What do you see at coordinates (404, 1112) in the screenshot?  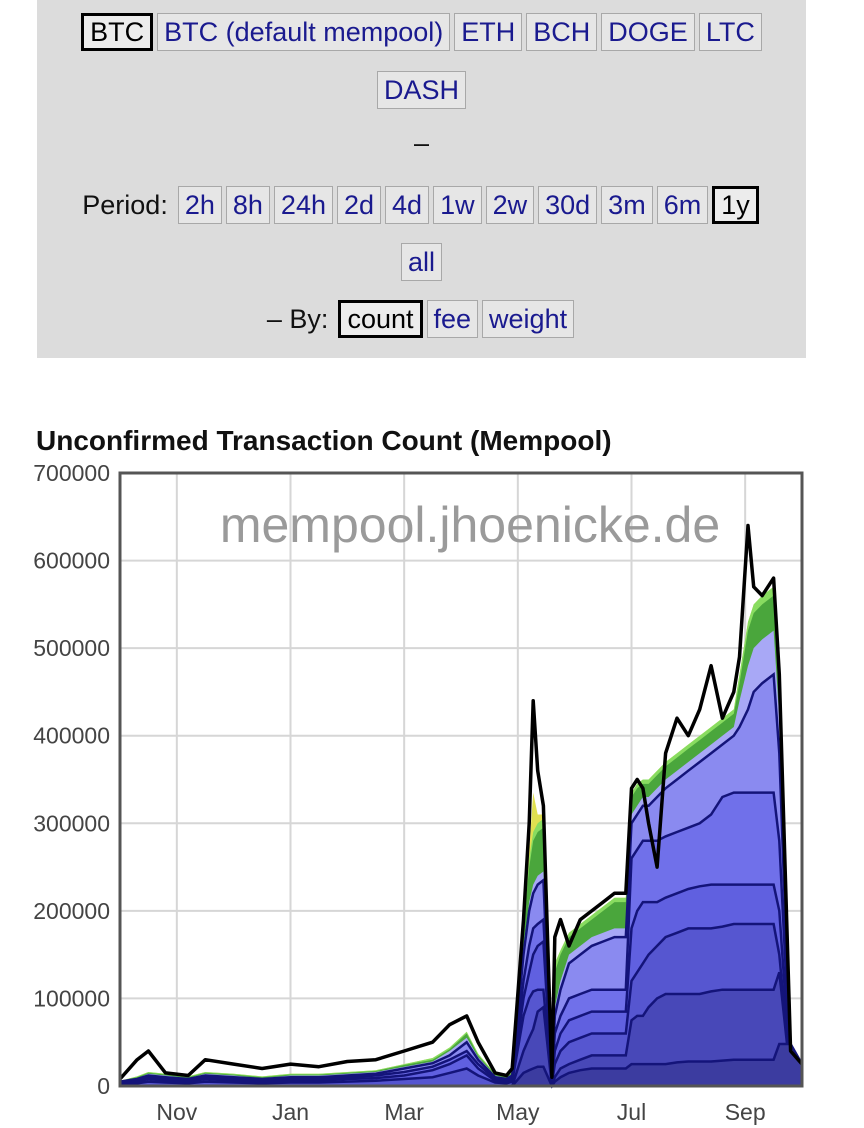 I see `x-tick-label: Mar` at bounding box center [404, 1112].